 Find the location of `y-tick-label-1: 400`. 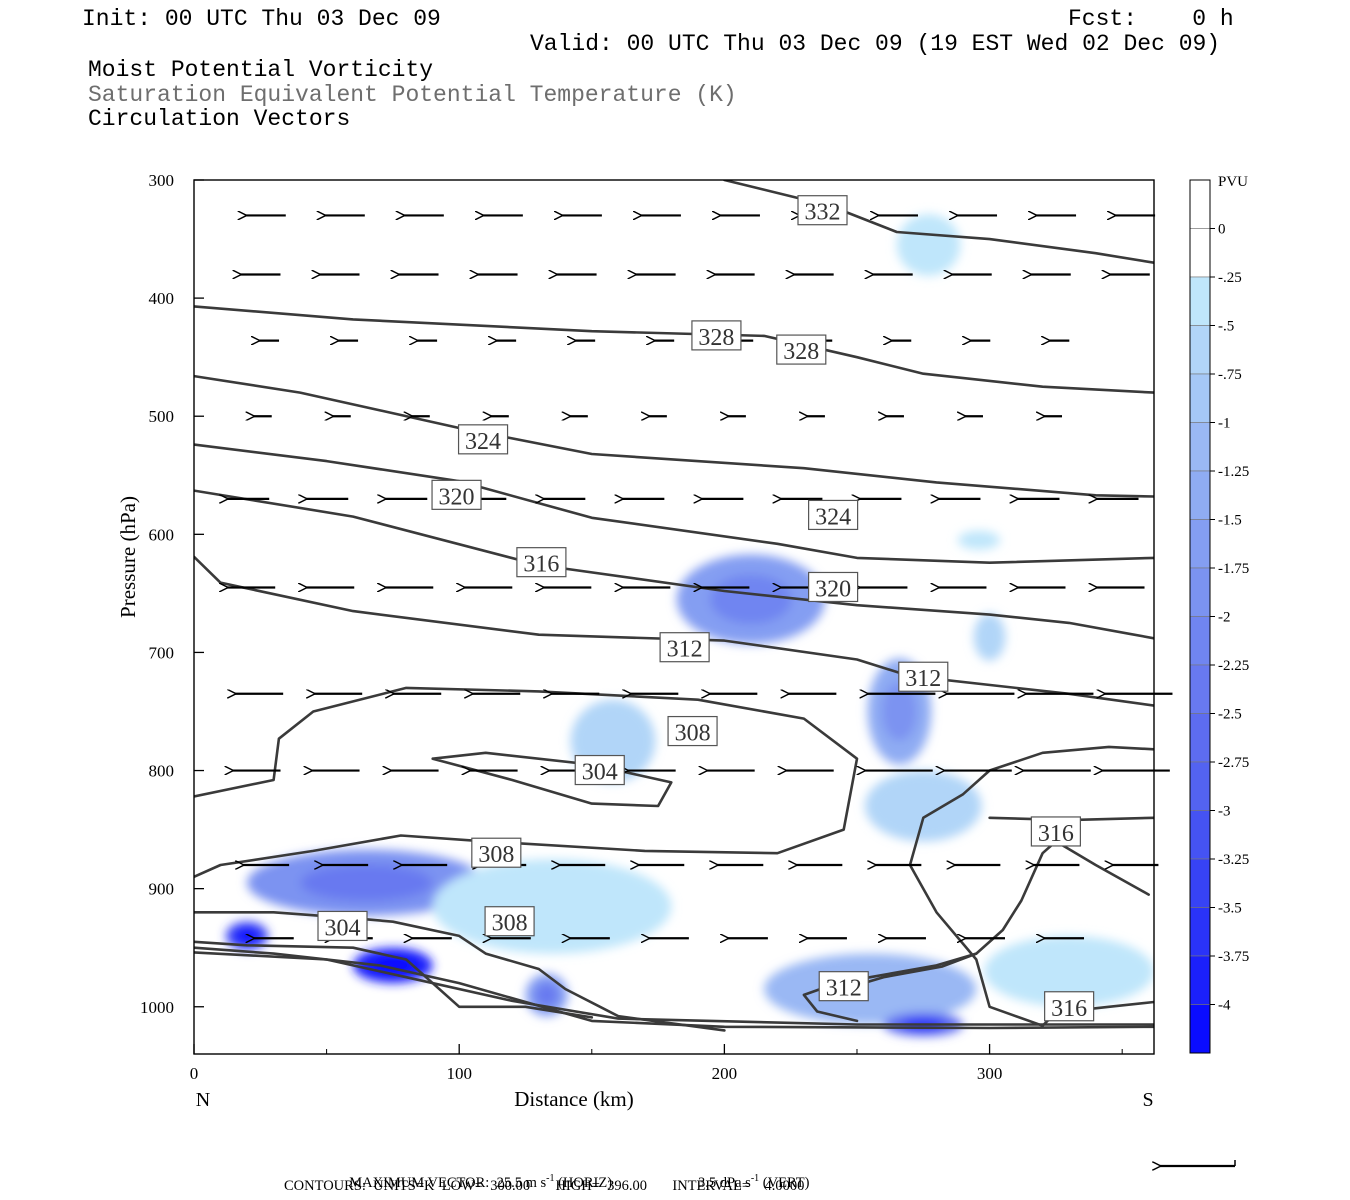

y-tick-label-1: 400 is located at coordinates (162, 298).